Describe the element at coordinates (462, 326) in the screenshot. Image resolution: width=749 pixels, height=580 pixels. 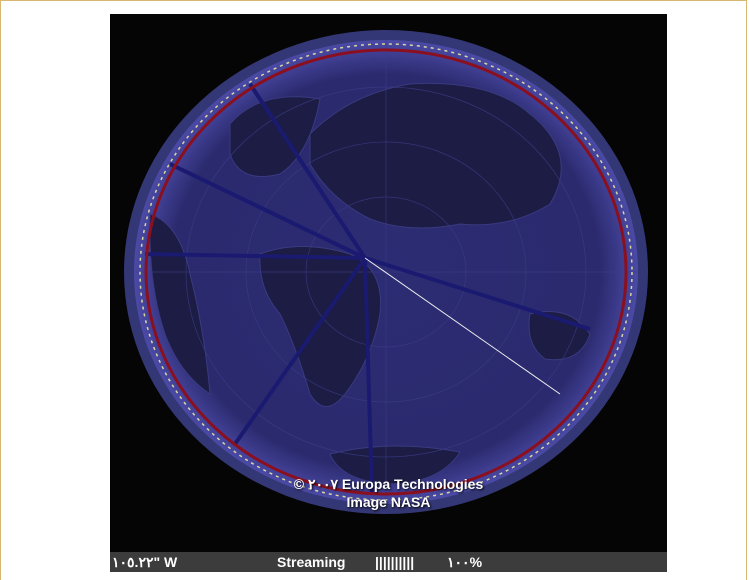
I see `measure-line` at that location.